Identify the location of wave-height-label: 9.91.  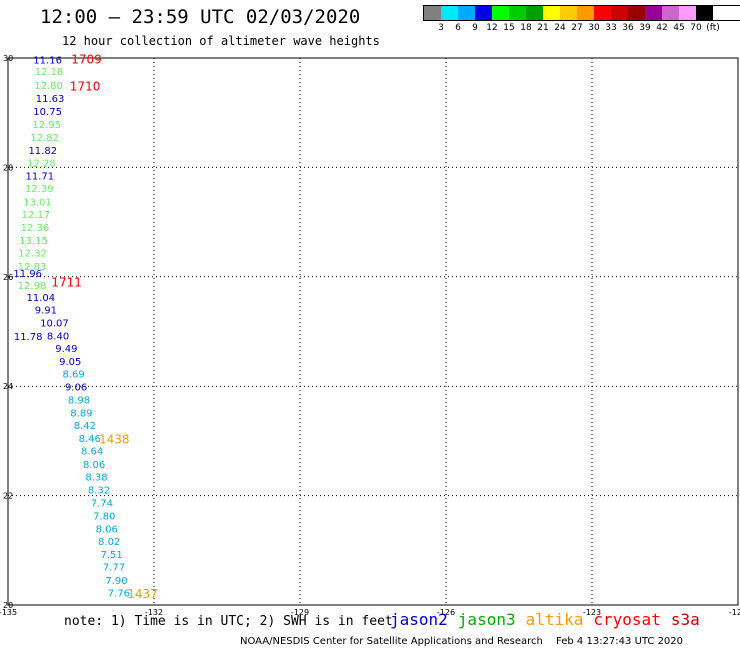
(46, 311).